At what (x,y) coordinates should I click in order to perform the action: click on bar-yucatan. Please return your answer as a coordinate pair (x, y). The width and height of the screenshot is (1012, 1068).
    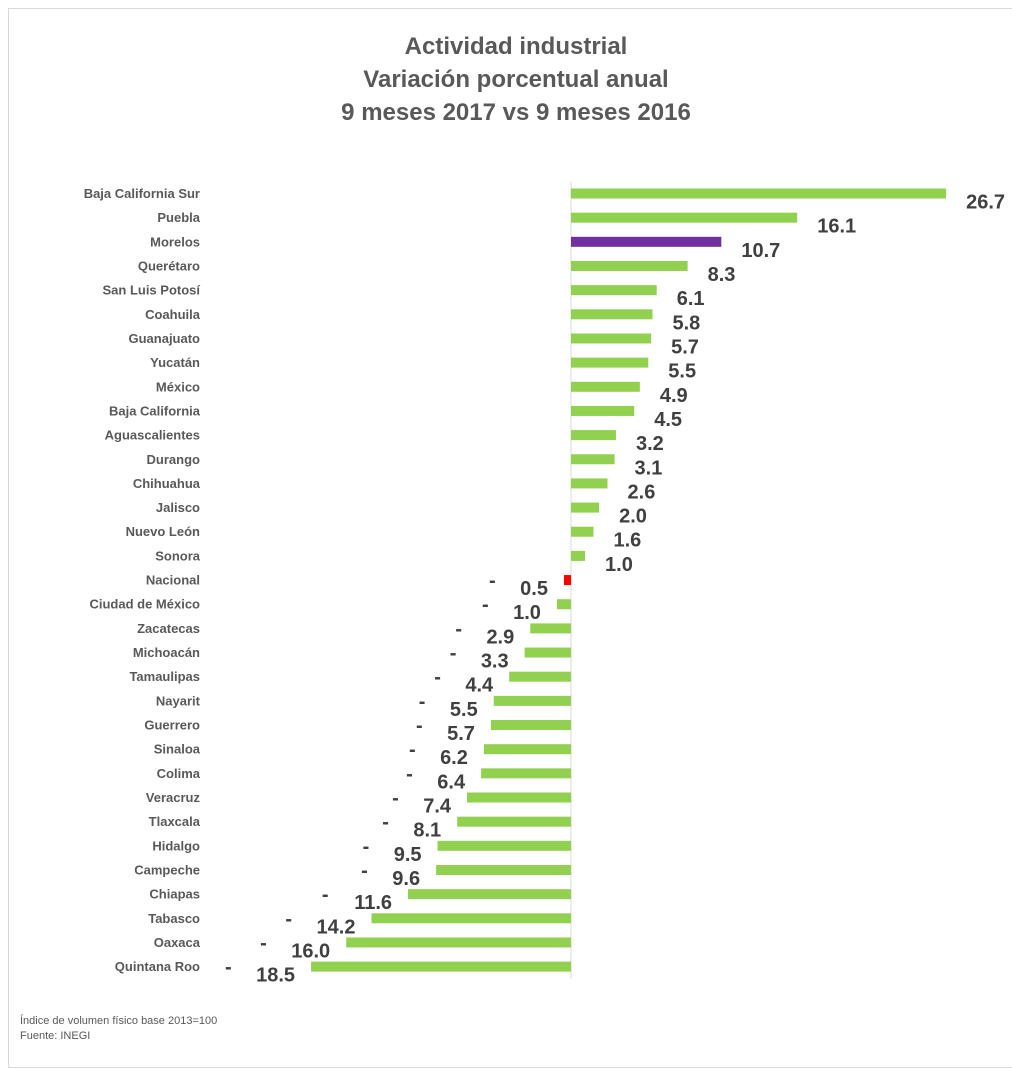
    Looking at the image, I should click on (610, 362).